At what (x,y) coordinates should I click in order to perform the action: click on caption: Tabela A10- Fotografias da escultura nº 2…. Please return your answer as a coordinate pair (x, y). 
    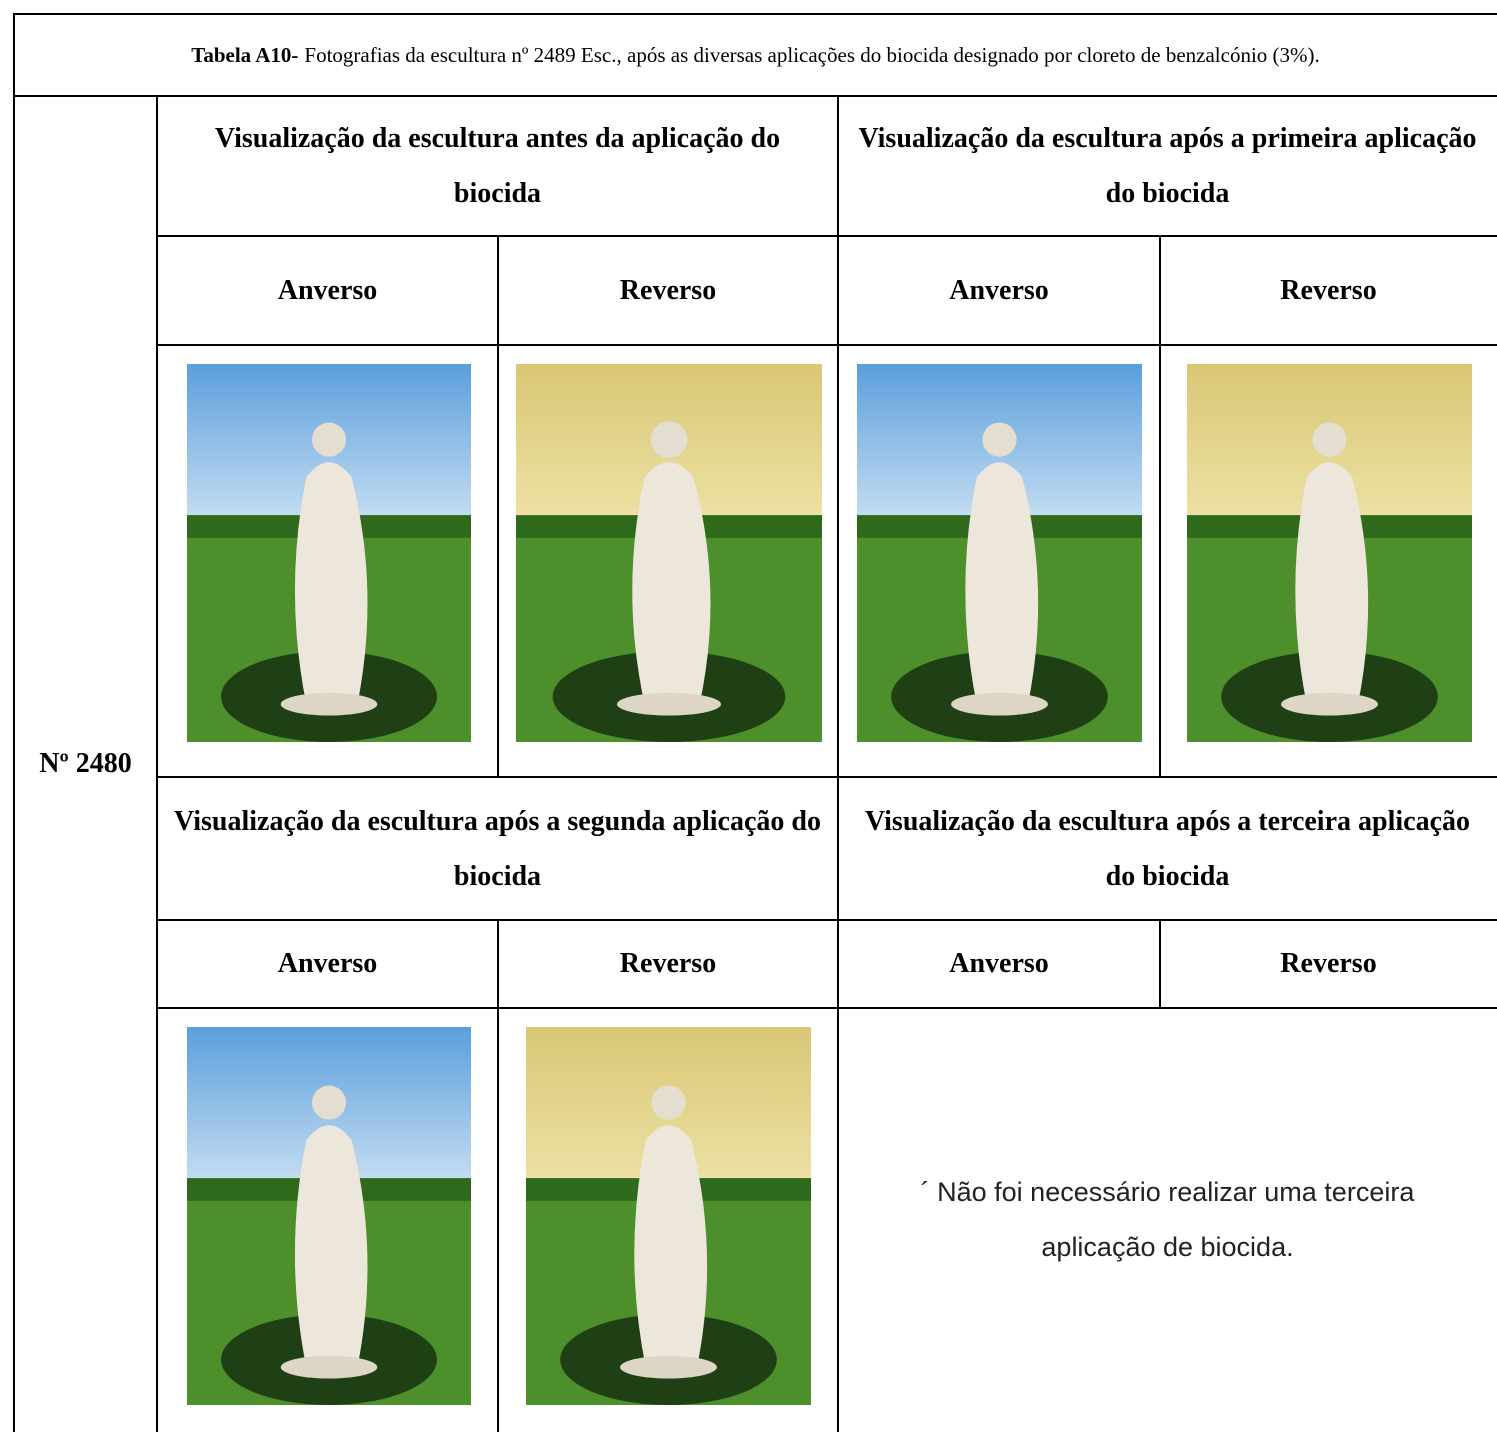
    Looking at the image, I should click on (755, 55).